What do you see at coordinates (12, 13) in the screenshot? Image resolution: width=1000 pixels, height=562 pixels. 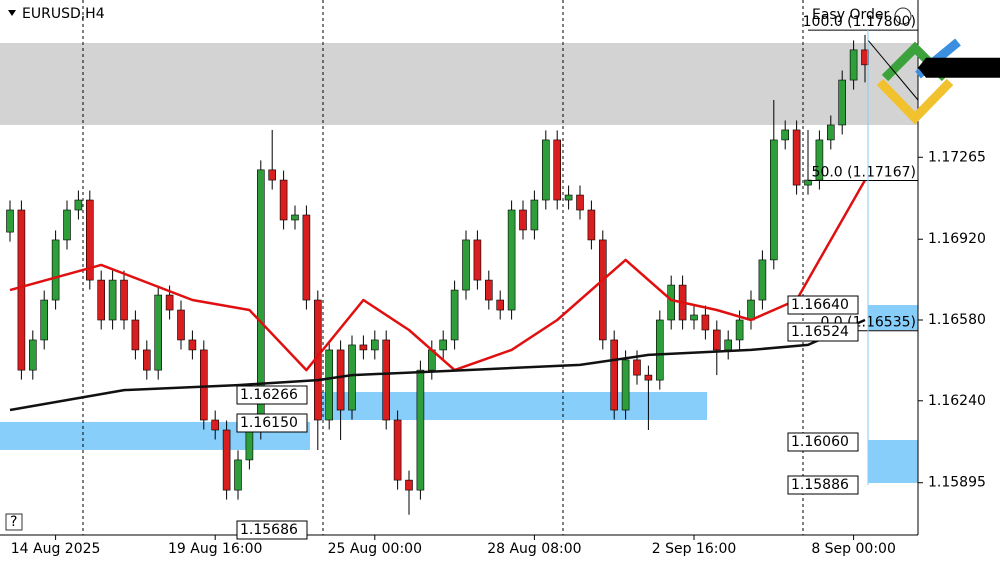 I see `menu-arrow` at bounding box center [12, 13].